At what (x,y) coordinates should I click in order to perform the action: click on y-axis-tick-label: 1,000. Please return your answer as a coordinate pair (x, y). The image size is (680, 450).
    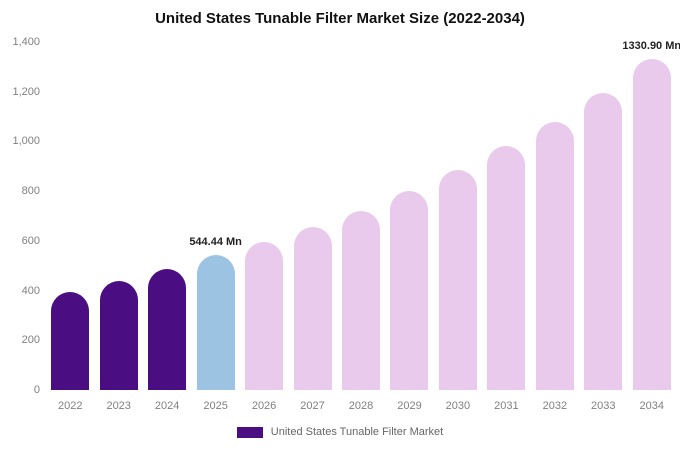
    Looking at the image, I should click on (26, 141).